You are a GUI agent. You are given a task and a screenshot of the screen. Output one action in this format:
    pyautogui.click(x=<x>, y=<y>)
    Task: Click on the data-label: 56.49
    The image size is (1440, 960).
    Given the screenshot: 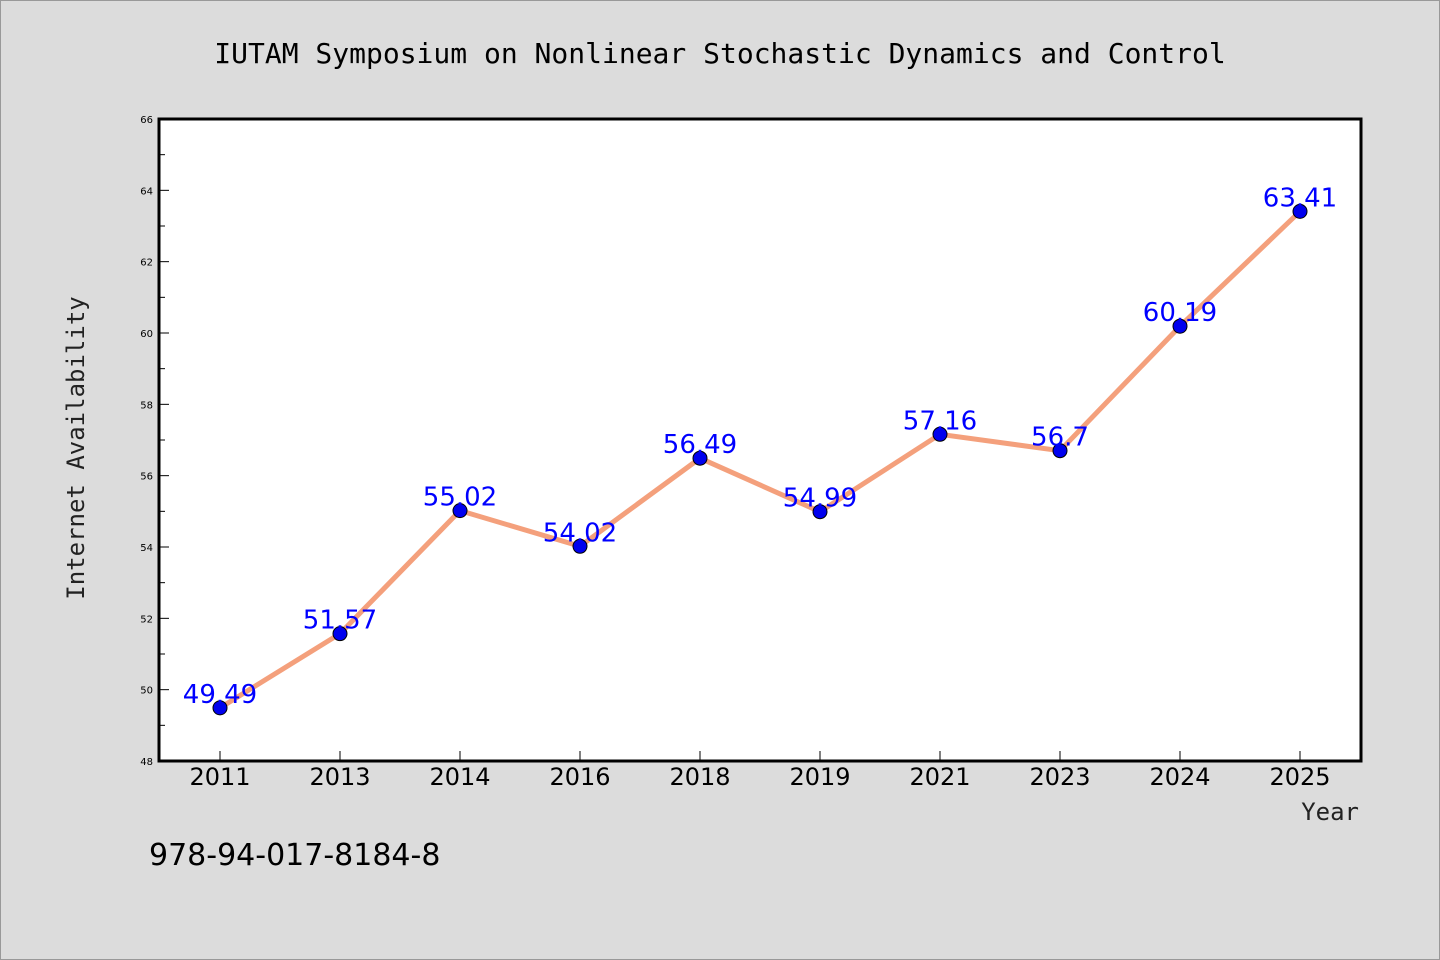 What is the action you would take?
    pyautogui.click(x=700, y=445)
    